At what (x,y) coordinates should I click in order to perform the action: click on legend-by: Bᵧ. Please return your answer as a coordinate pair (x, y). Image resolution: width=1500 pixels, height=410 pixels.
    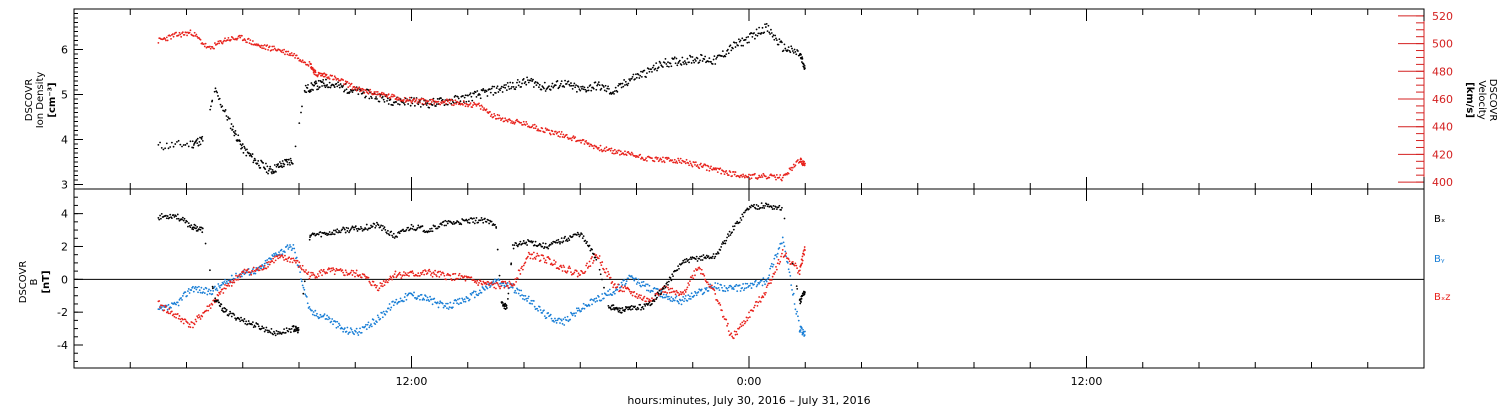
    Looking at the image, I should click on (1439, 259).